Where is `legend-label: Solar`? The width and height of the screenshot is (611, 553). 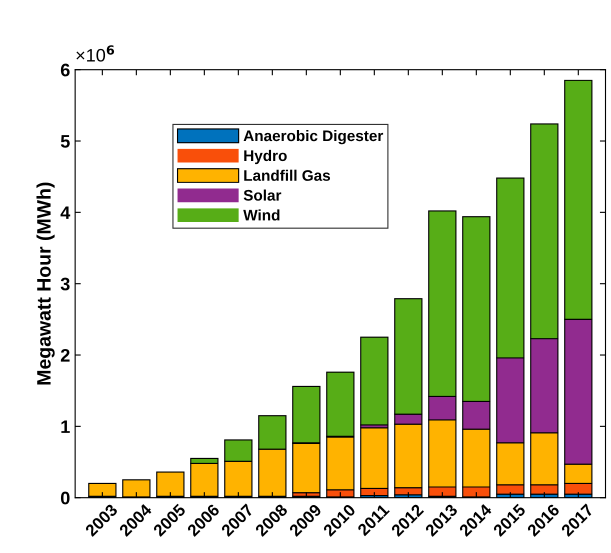
legend-label: Solar is located at coordinates (263, 195).